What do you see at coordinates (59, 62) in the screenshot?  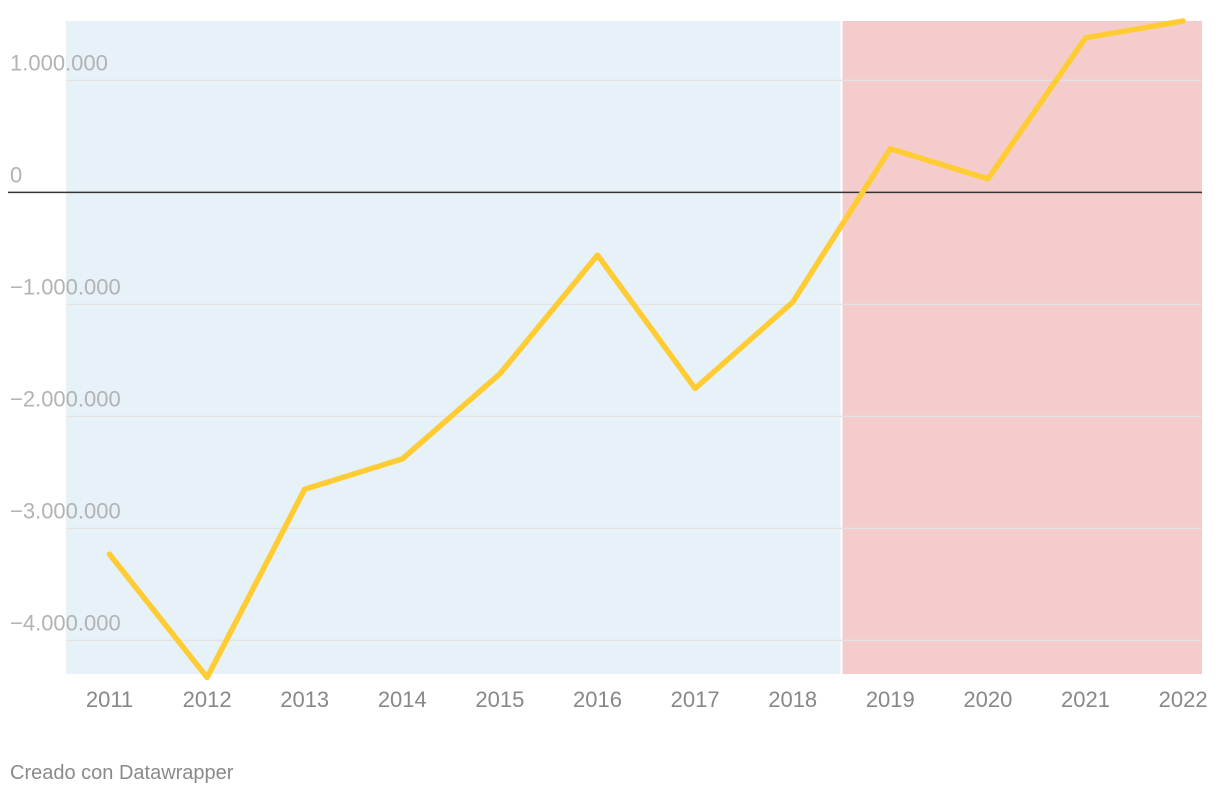 I see `y-tick-label: 1.000.000` at bounding box center [59, 62].